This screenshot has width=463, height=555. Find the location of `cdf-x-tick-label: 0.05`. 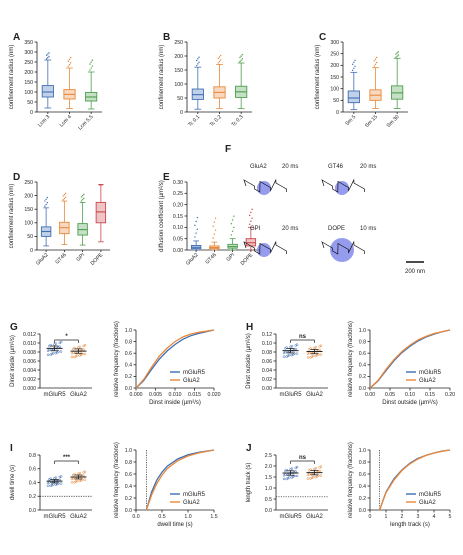

cdf-x-tick-label: 0.05 is located at coordinates (390, 395).